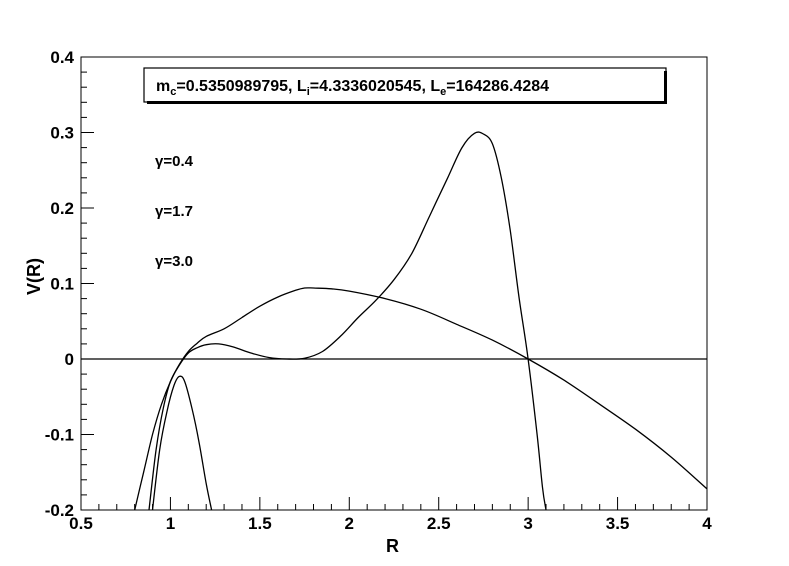 The width and height of the screenshot is (789, 566). Describe the element at coordinates (407, 102) in the screenshot. I see `parameters-box-shadow-bottom` at that location.